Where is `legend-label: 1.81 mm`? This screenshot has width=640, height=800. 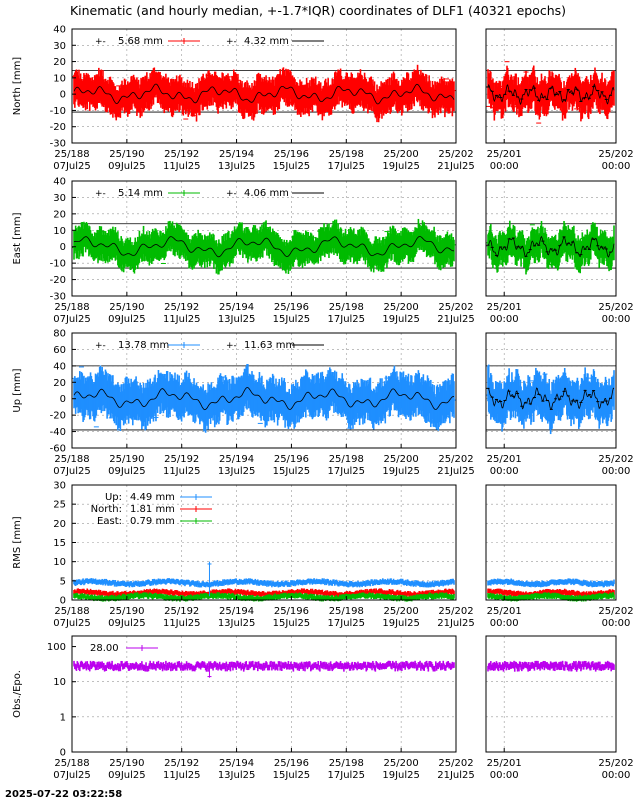 legend-label: 1.81 mm is located at coordinates (152, 509).